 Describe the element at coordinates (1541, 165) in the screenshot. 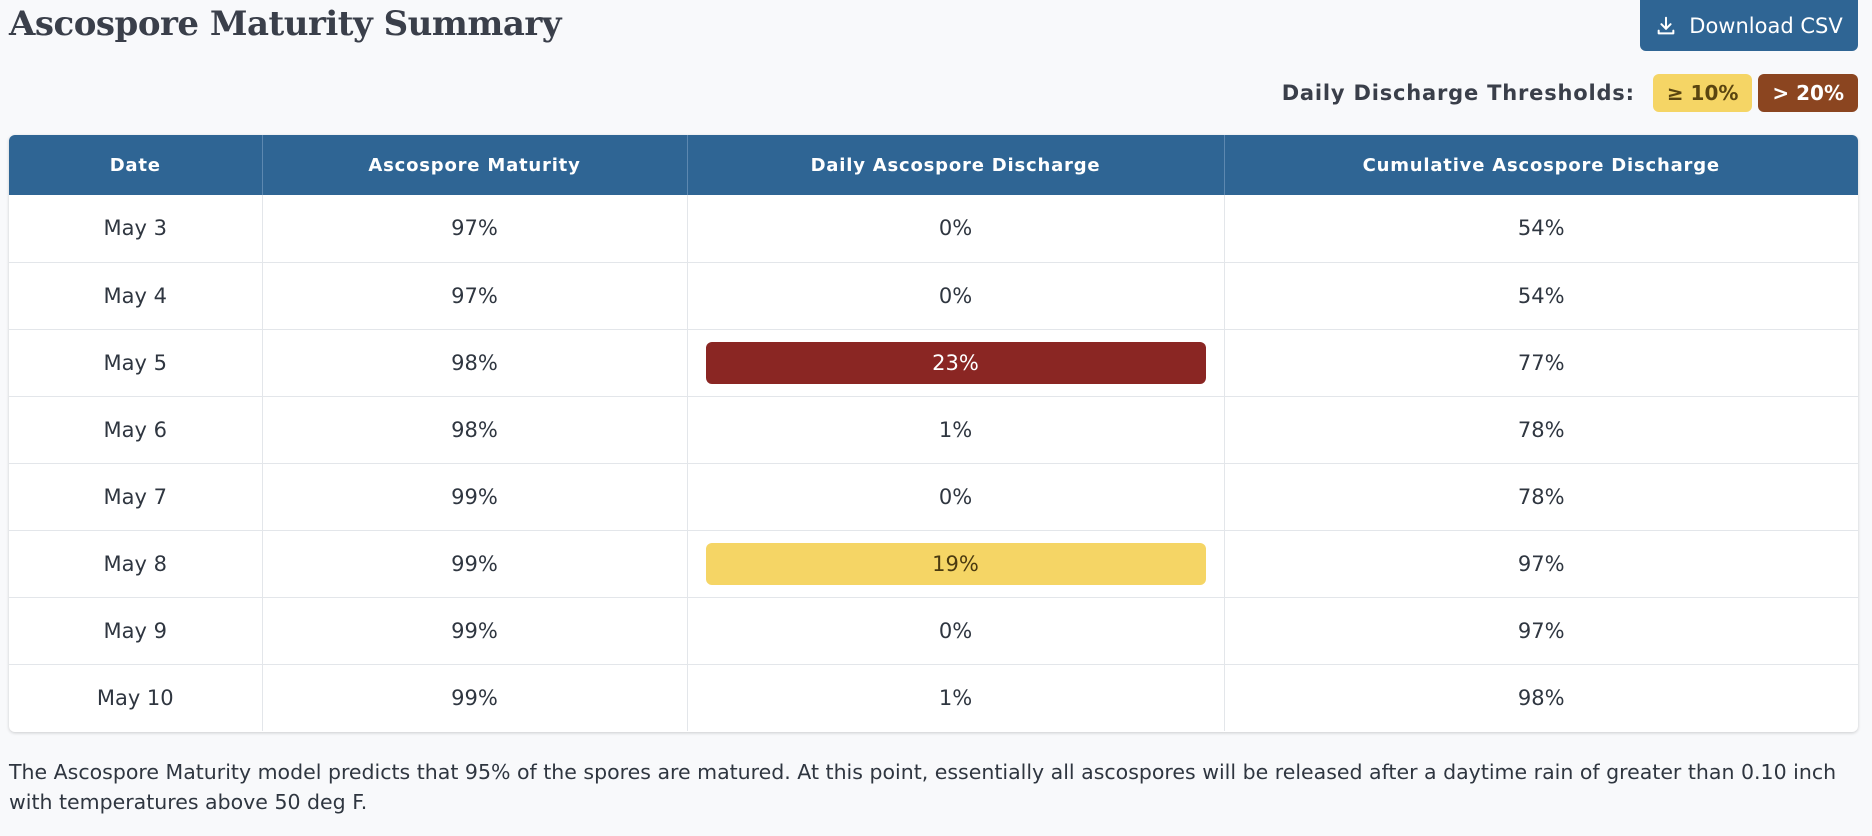

I see `column-header-cumulative-discharge: Cumulative Ascospore Discharge` at that location.